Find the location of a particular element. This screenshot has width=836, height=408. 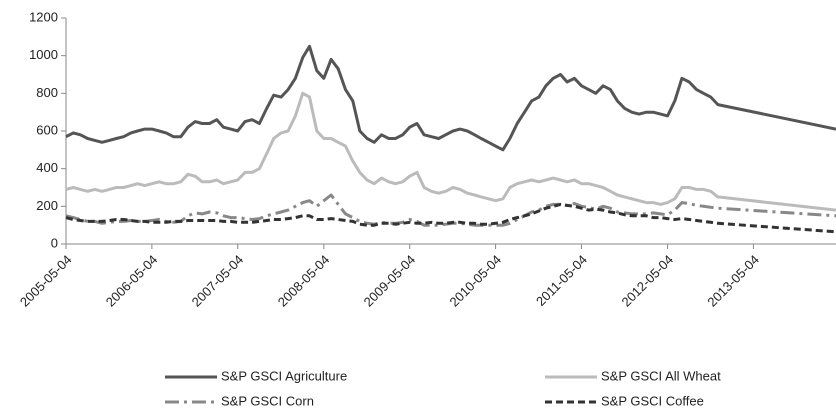

y-tick-label: 600 is located at coordinates (47, 129).